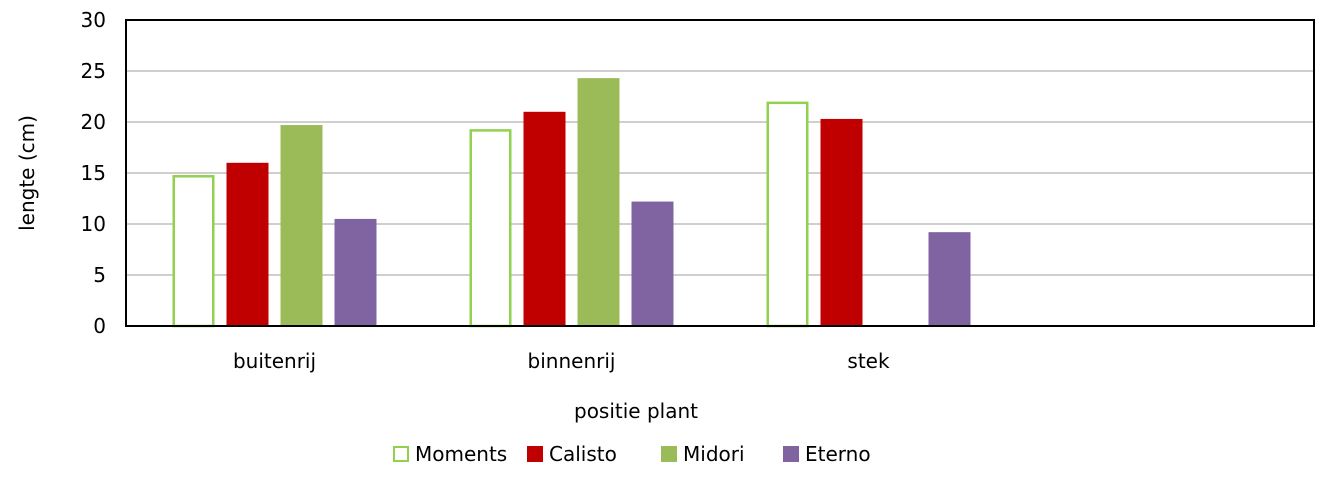  Describe the element at coordinates (949, 279) in the screenshot. I see `bar-eterno-stek` at that location.